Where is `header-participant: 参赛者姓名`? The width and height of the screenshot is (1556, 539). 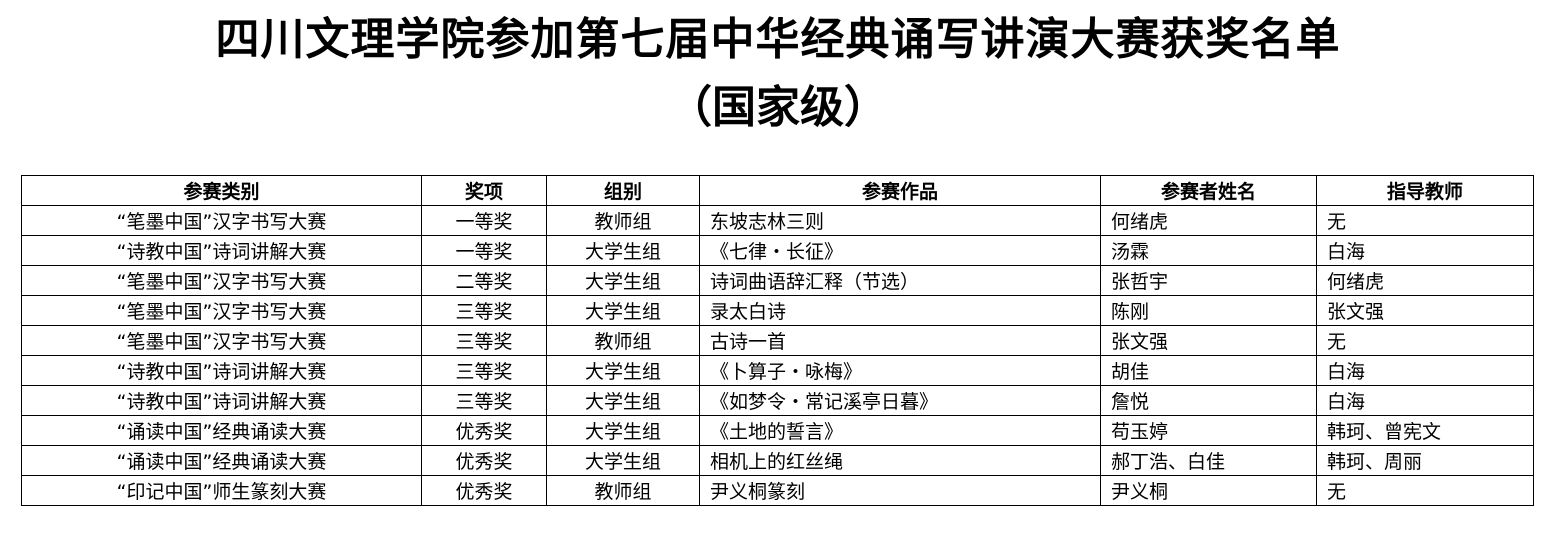
header-participant: 参赛者姓名 is located at coordinates (1208, 190).